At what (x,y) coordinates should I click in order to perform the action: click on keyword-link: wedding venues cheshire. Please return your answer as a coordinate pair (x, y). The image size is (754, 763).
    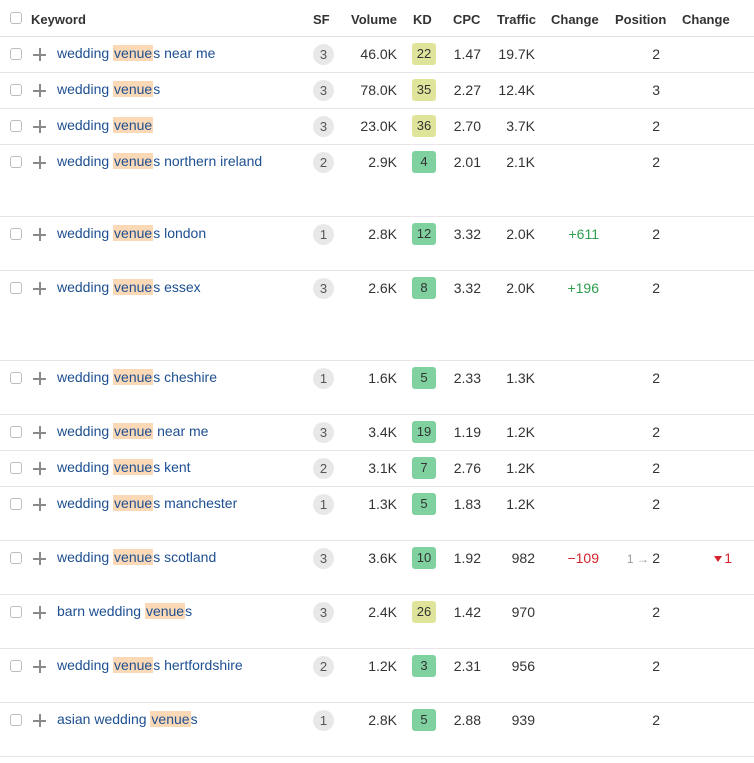
    Looking at the image, I should click on (137, 377).